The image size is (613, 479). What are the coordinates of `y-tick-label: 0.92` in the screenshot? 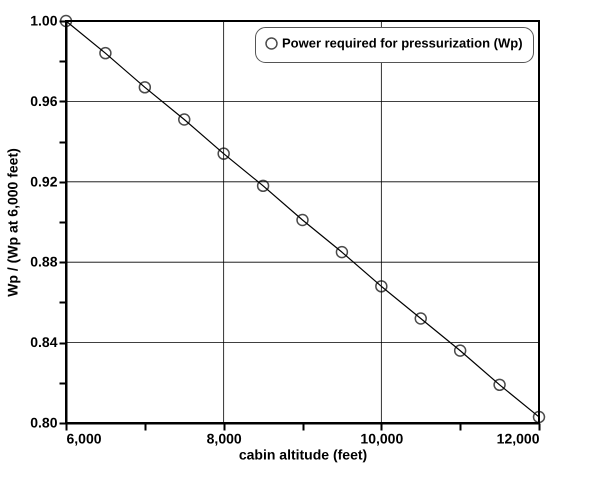 It's located at (44, 181).